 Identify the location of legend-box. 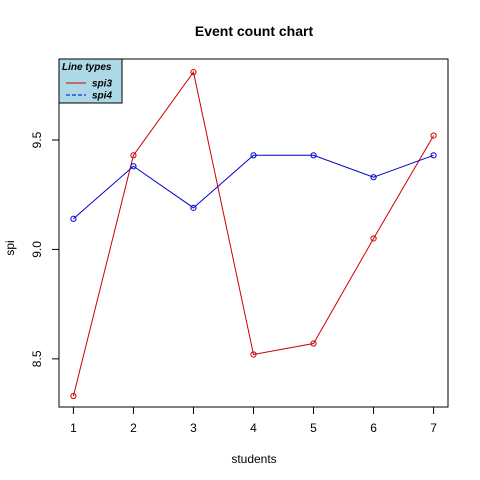
(90, 81).